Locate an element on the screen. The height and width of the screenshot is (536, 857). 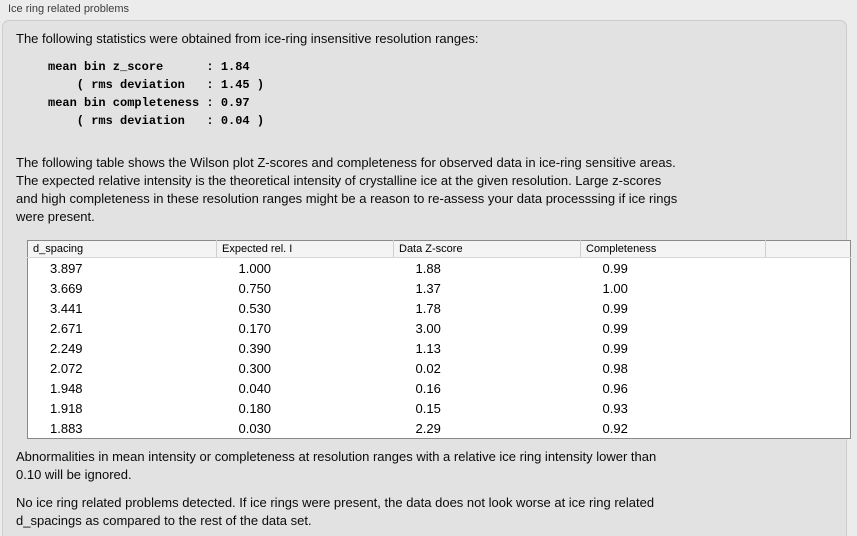
cell-data-z-score: 0.16 is located at coordinates (428, 388).